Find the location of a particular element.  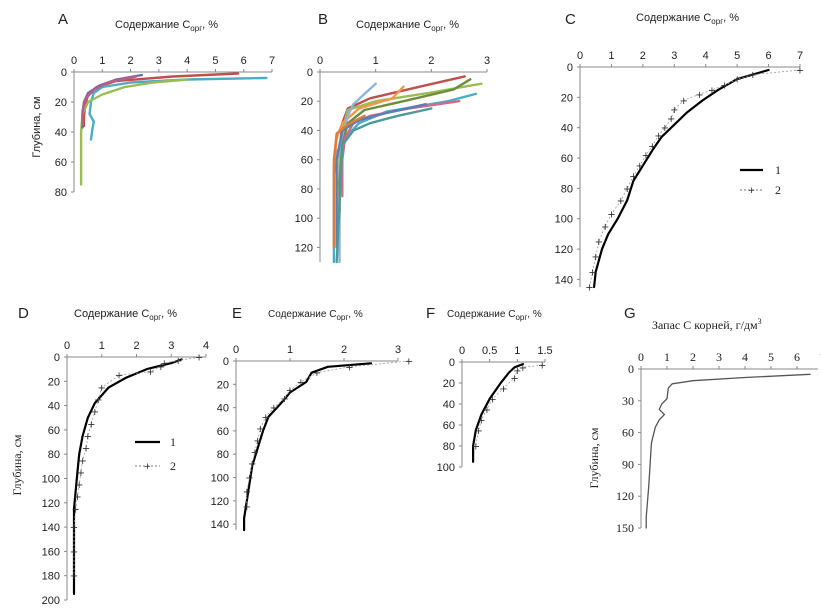

x-tick-label-c: 5 is located at coordinates (737, 56).